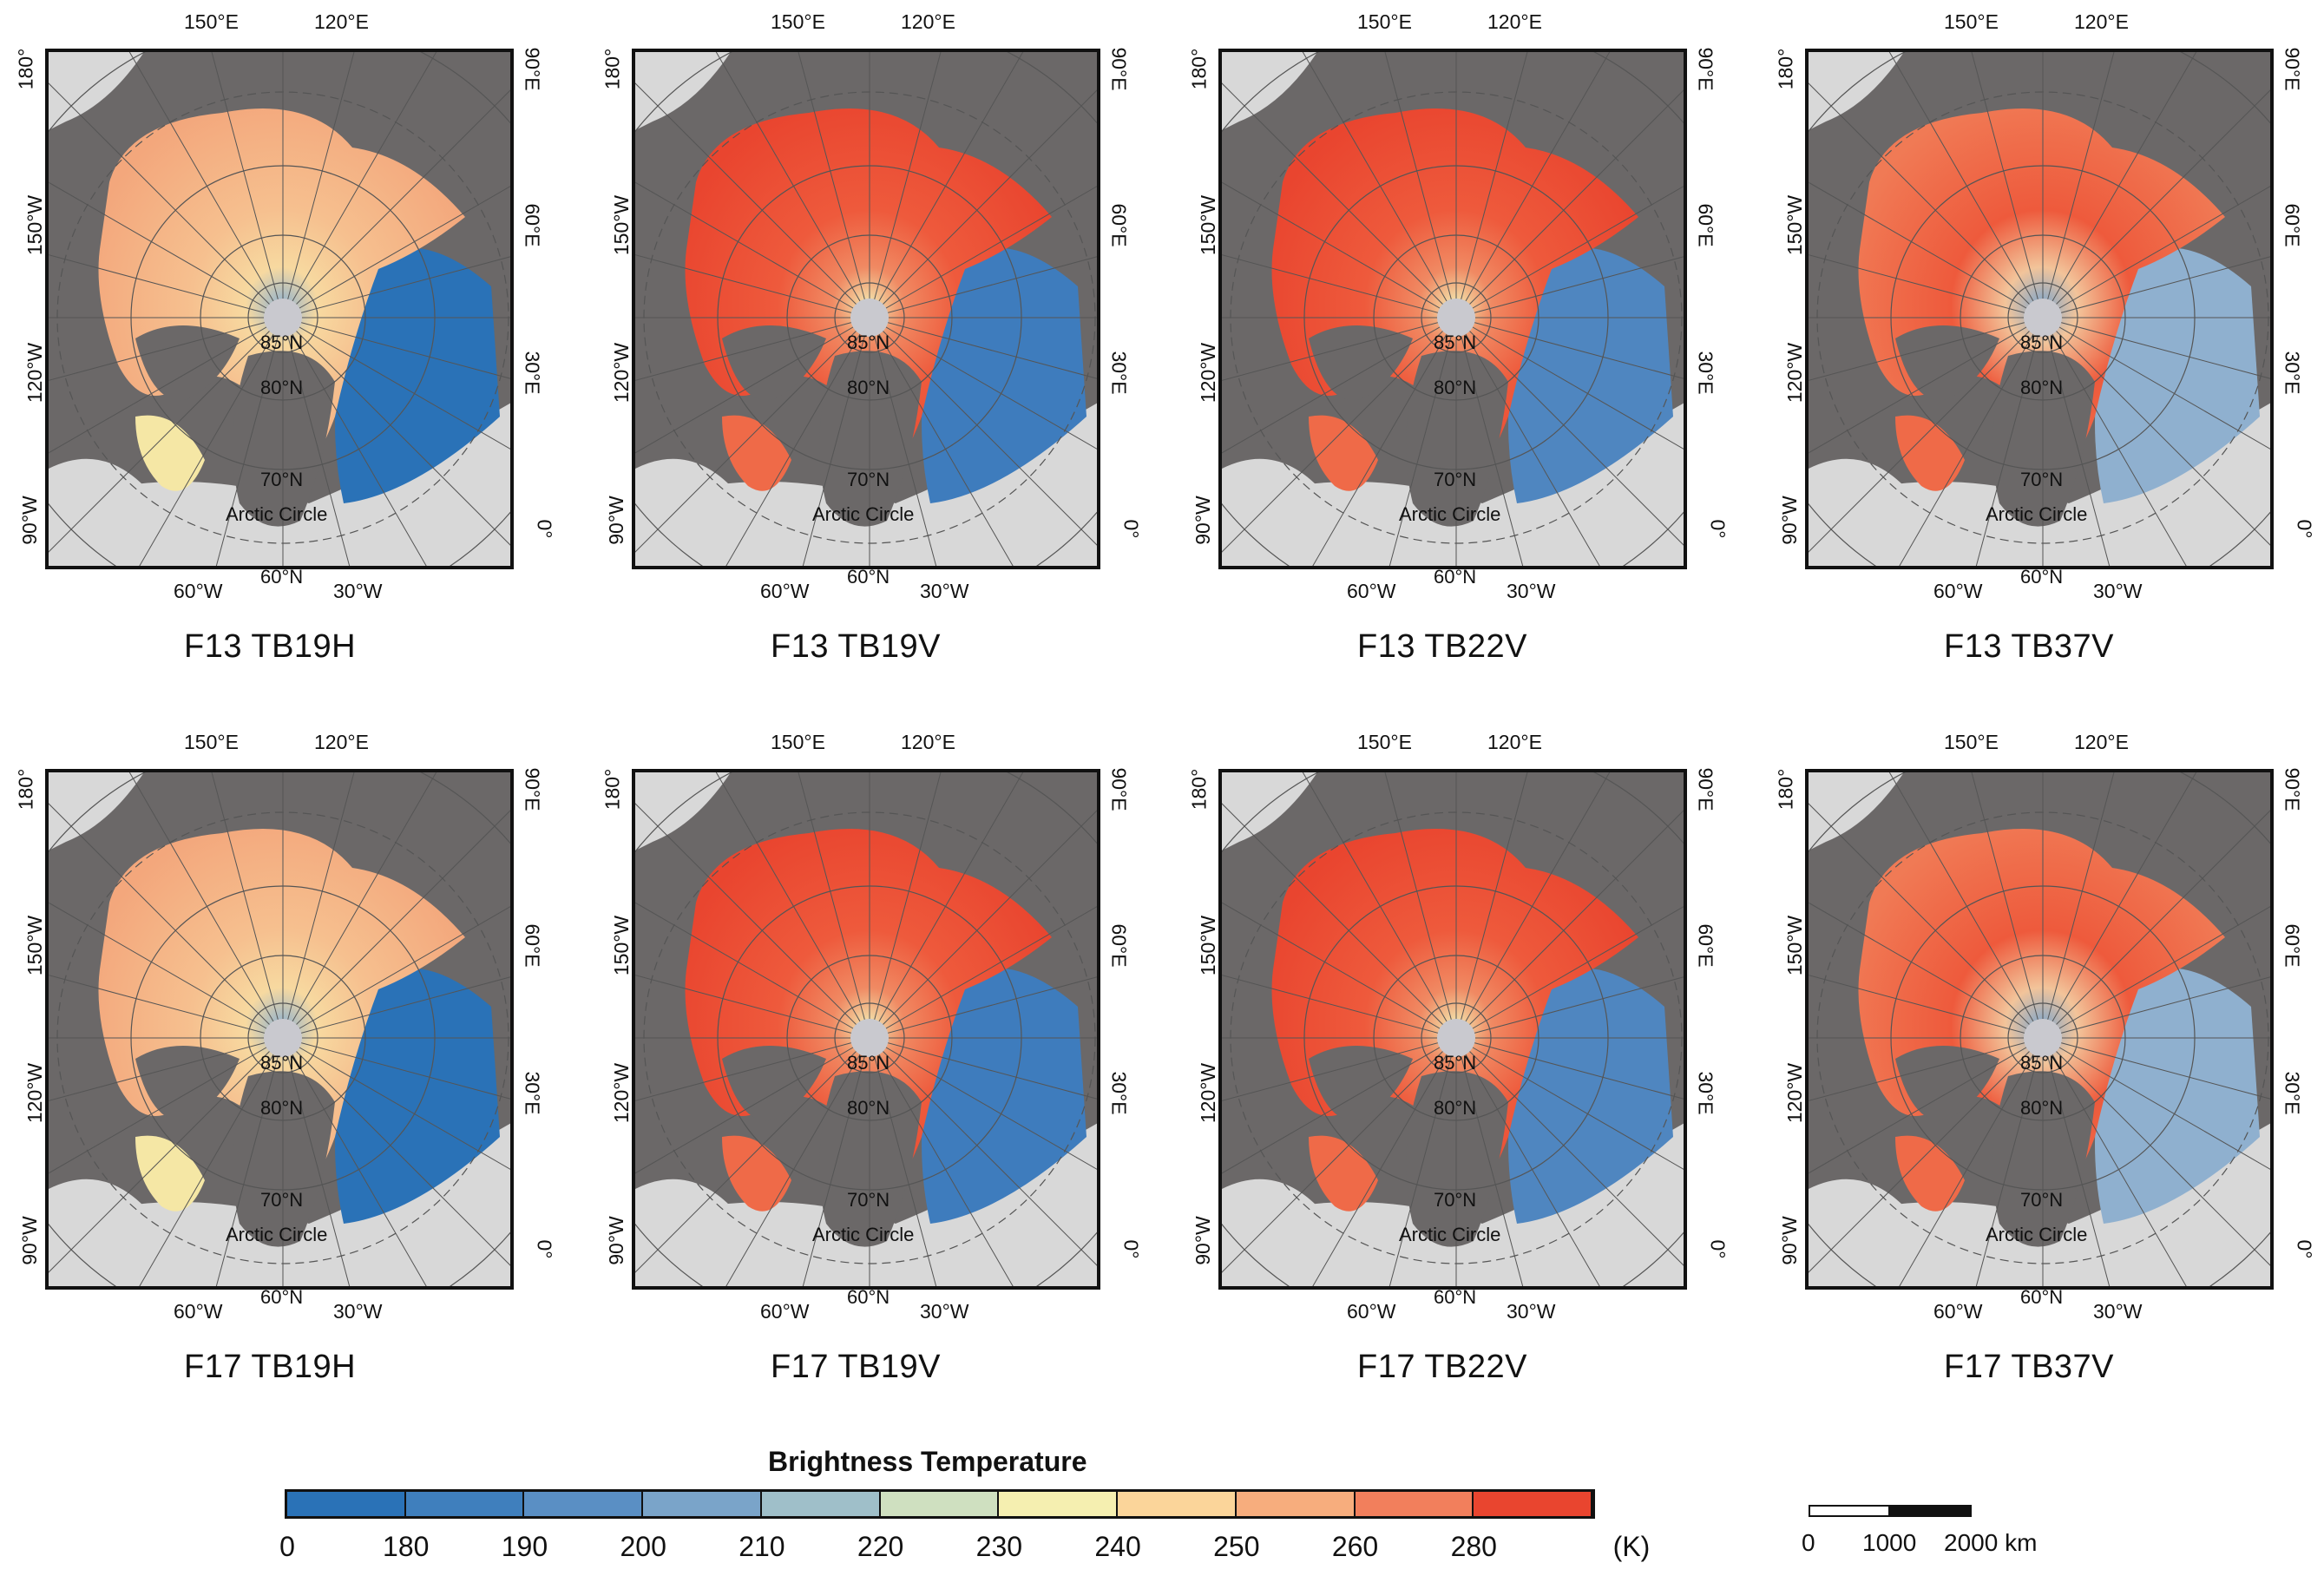 The height and width of the screenshot is (1576, 2324). Describe the element at coordinates (96, 811) in the screenshot. I see `pacific-ocean-area` at that location.